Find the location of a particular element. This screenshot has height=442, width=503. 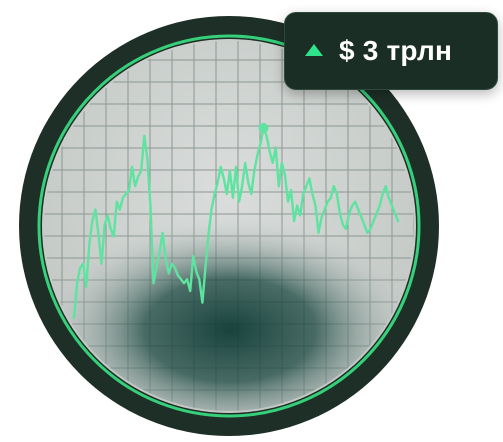

triangle-up-icon is located at coordinates (314, 50).